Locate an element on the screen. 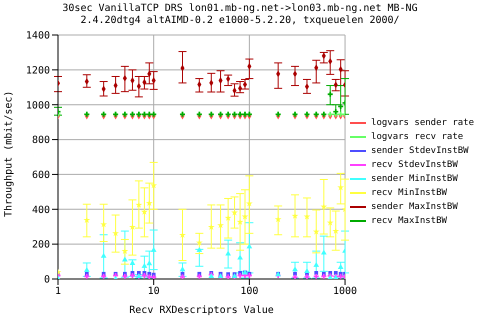 The height and width of the screenshot is (320, 480). legend-label: sender StdevInstBW is located at coordinates (420, 151).